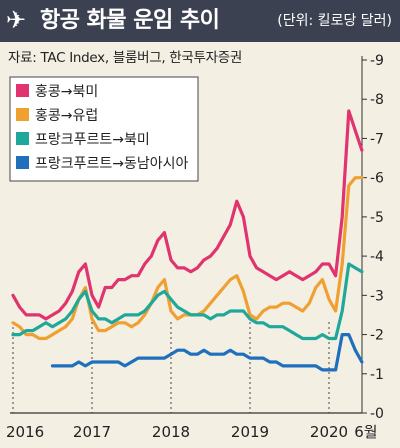 The image size is (400, 448). I want to click on y-tick-label: -4, so click(377, 257).